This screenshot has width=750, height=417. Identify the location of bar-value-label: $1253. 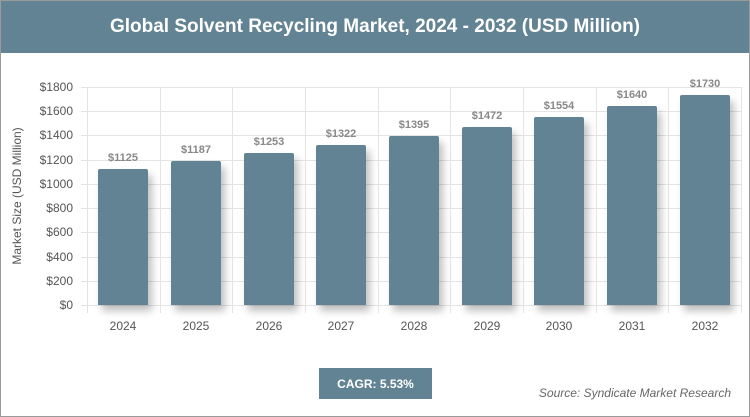
(269, 142).